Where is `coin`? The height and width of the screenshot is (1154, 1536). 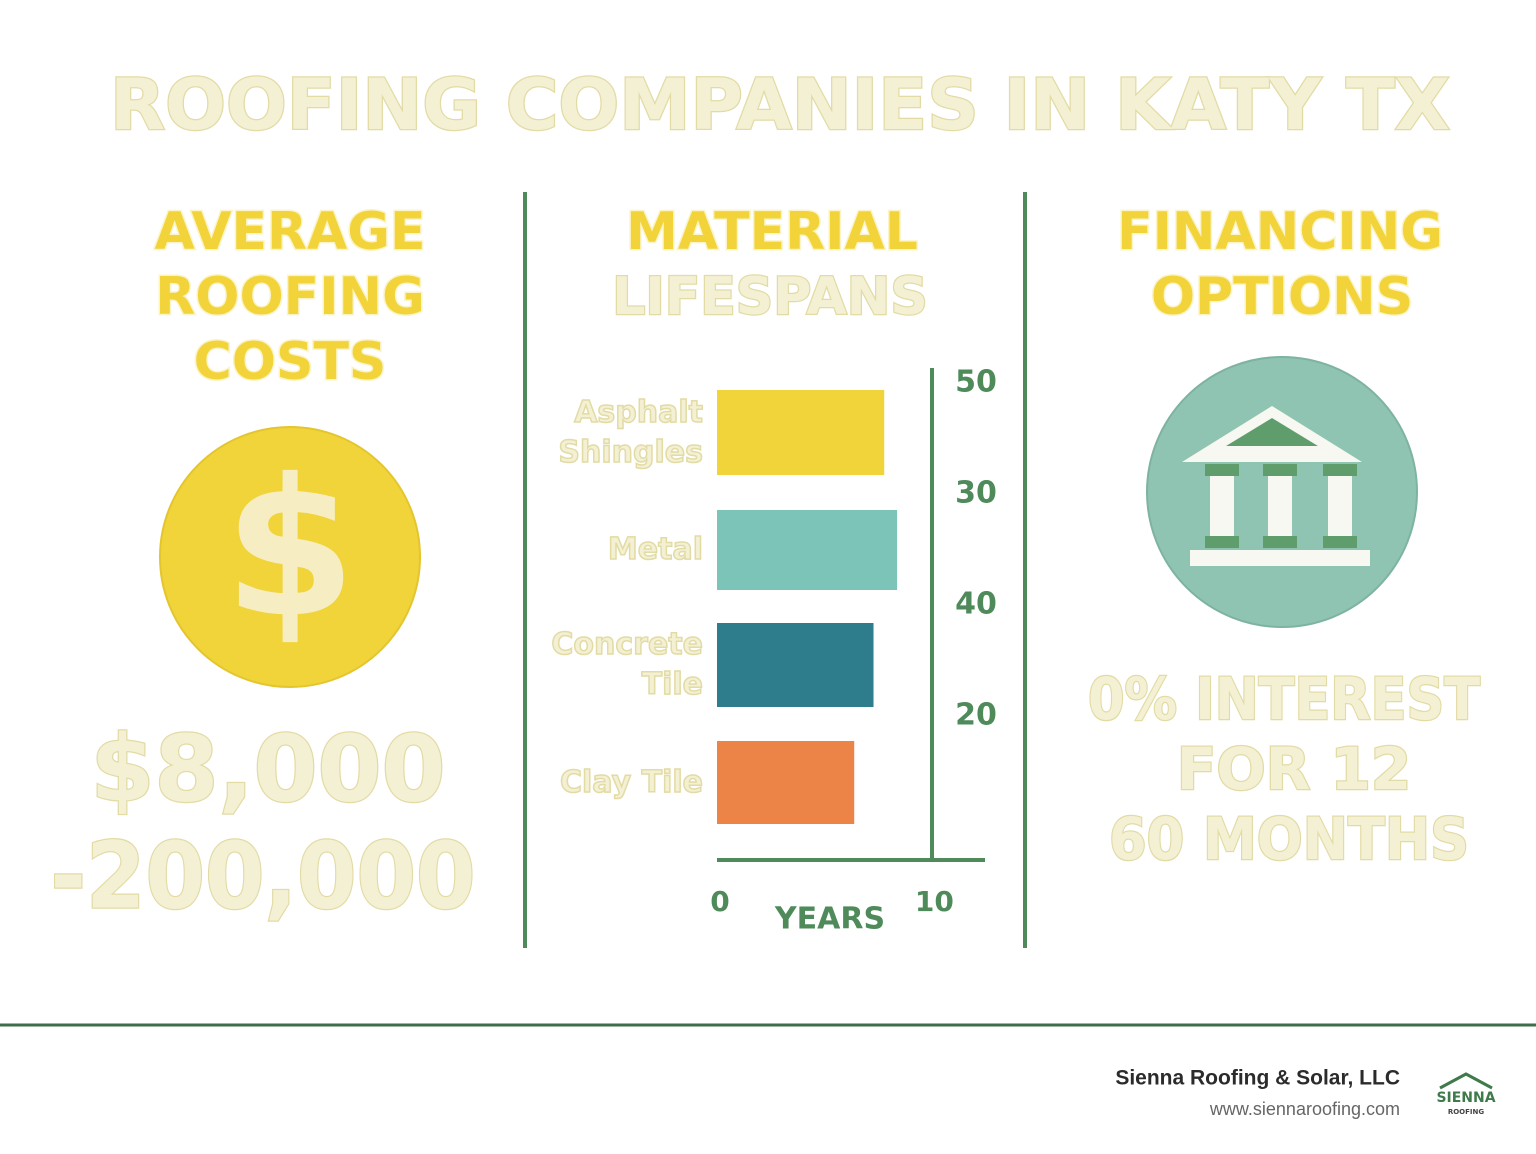
coin is located at coordinates (290, 557).